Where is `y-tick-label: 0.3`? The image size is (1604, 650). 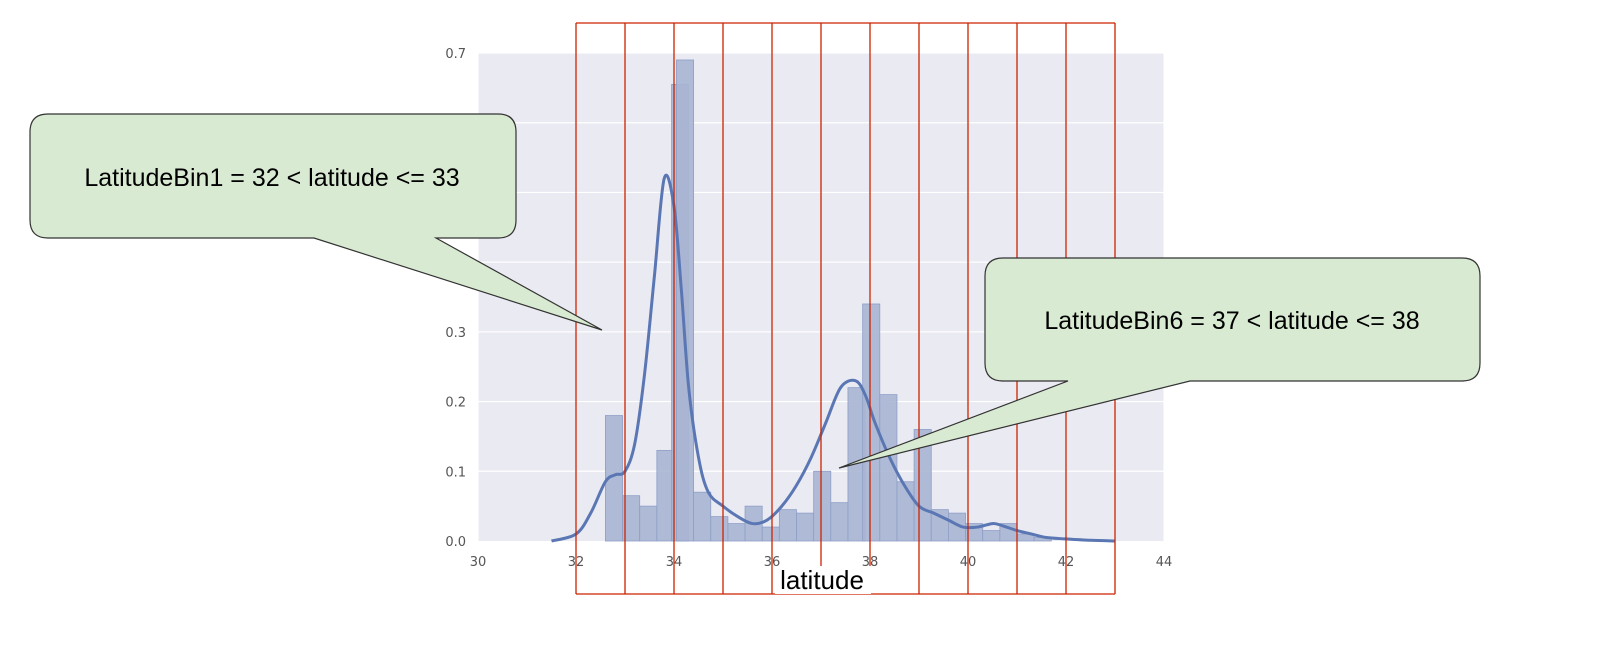
y-tick-label: 0.3 is located at coordinates (455, 333).